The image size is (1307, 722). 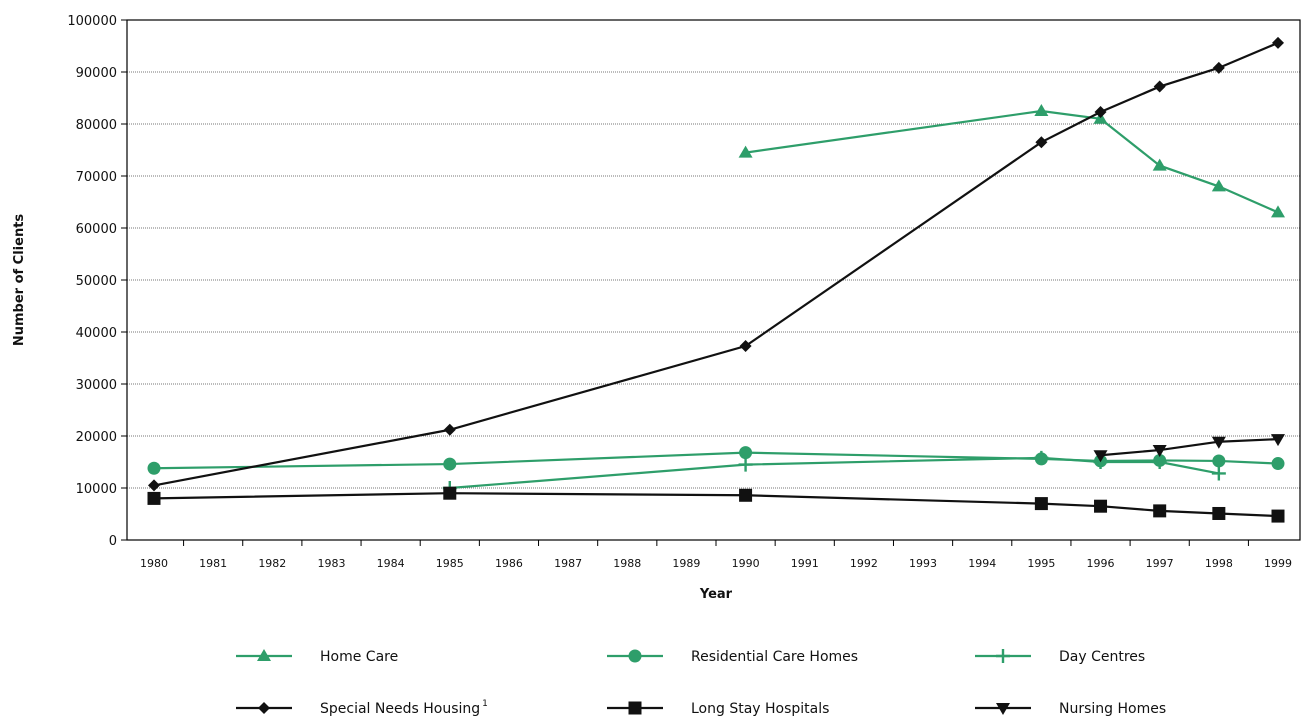 What do you see at coordinates (982, 563) in the screenshot?
I see `x-tick-label: 1994` at bounding box center [982, 563].